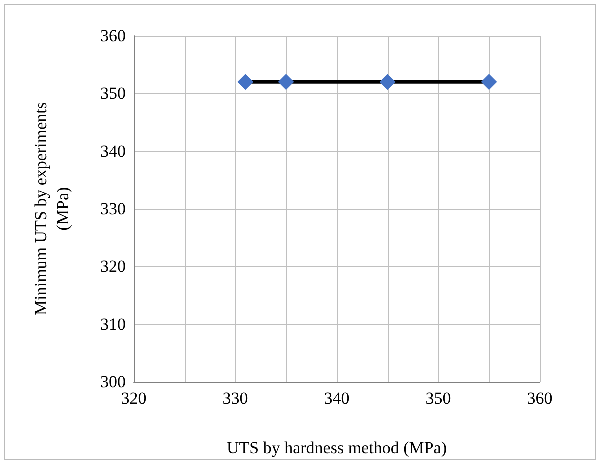 The height and width of the screenshot is (466, 602). I want to click on x-tick-label: 330, so click(235, 398).